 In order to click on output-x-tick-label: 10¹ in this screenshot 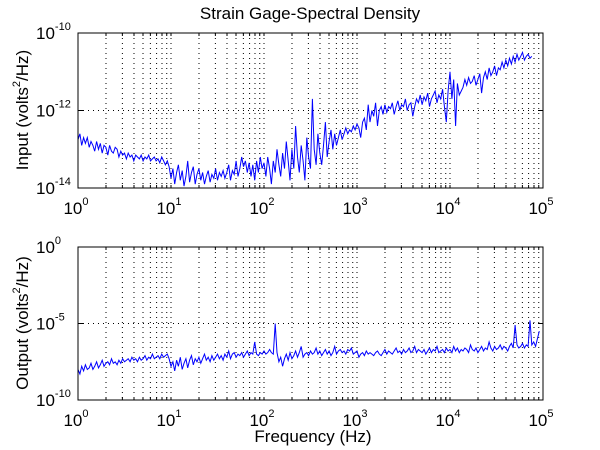, I will do `click(168, 419)`.